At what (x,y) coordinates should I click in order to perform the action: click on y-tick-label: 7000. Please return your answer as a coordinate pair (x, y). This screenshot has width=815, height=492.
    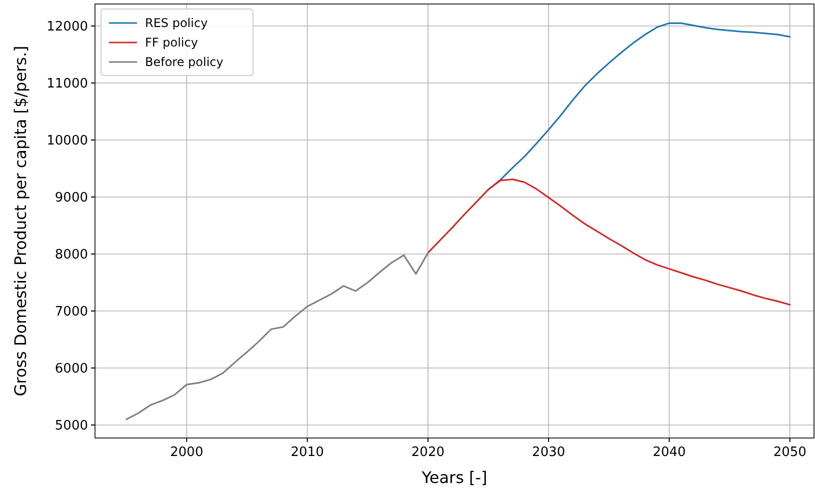
    Looking at the image, I should click on (71, 312).